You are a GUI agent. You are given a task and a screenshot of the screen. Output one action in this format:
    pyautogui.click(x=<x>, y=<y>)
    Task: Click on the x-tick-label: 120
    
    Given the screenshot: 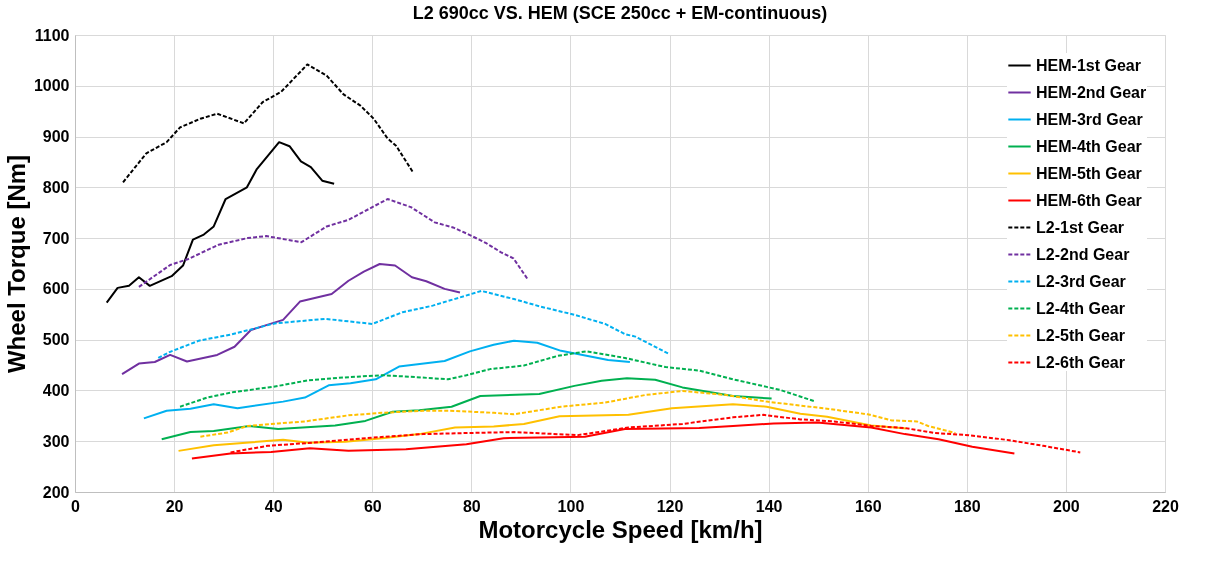 What is the action you would take?
    pyautogui.click(x=670, y=506)
    